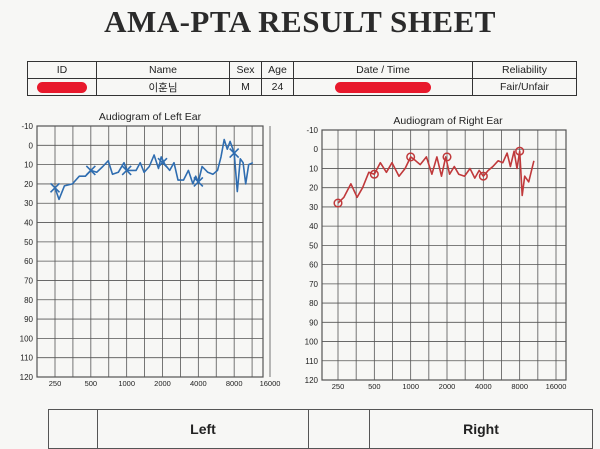 This screenshot has height=449, width=600. Describe the element at coordinates (524, 87) in the screenshot. I see `reliability-value: Fair/Unfair` at that location.